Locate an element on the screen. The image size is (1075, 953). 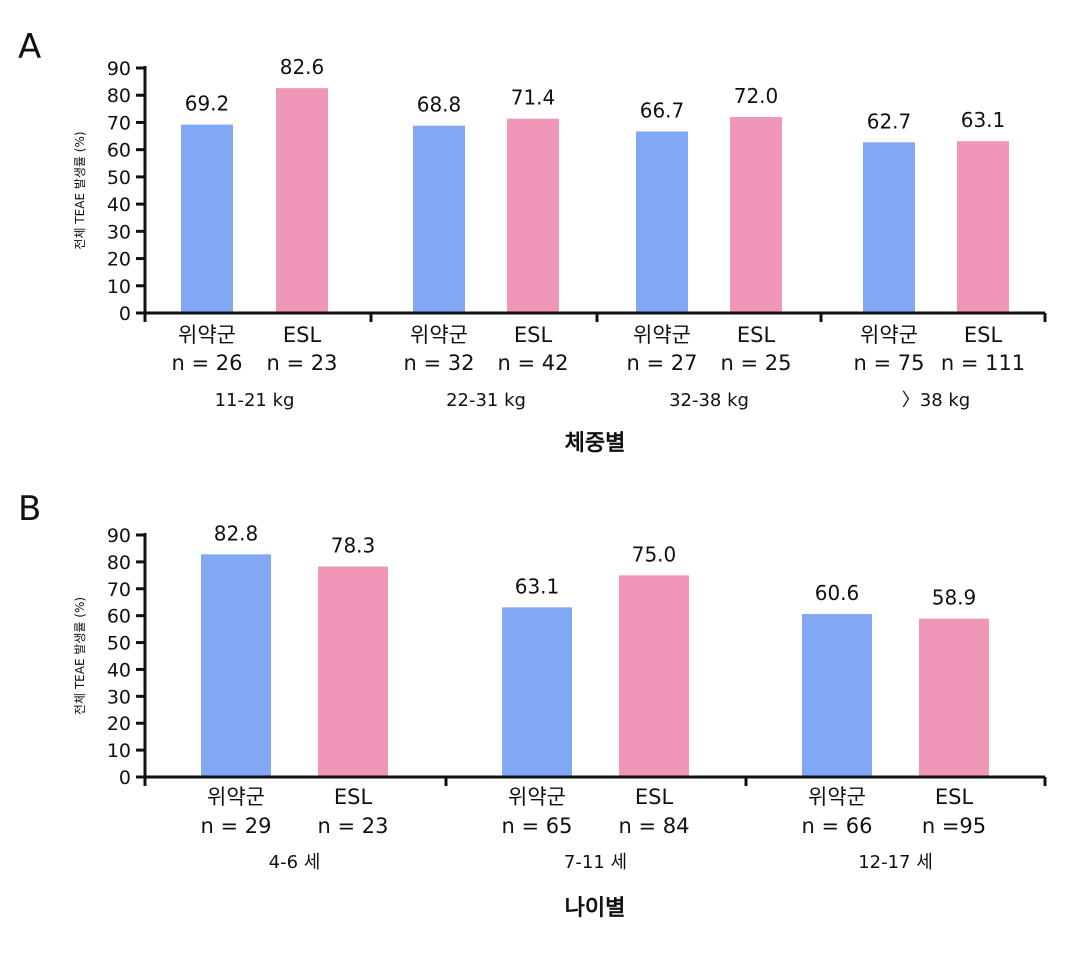
panel-b-group-label: 7-11 세 is located at coordinates (595, 862).